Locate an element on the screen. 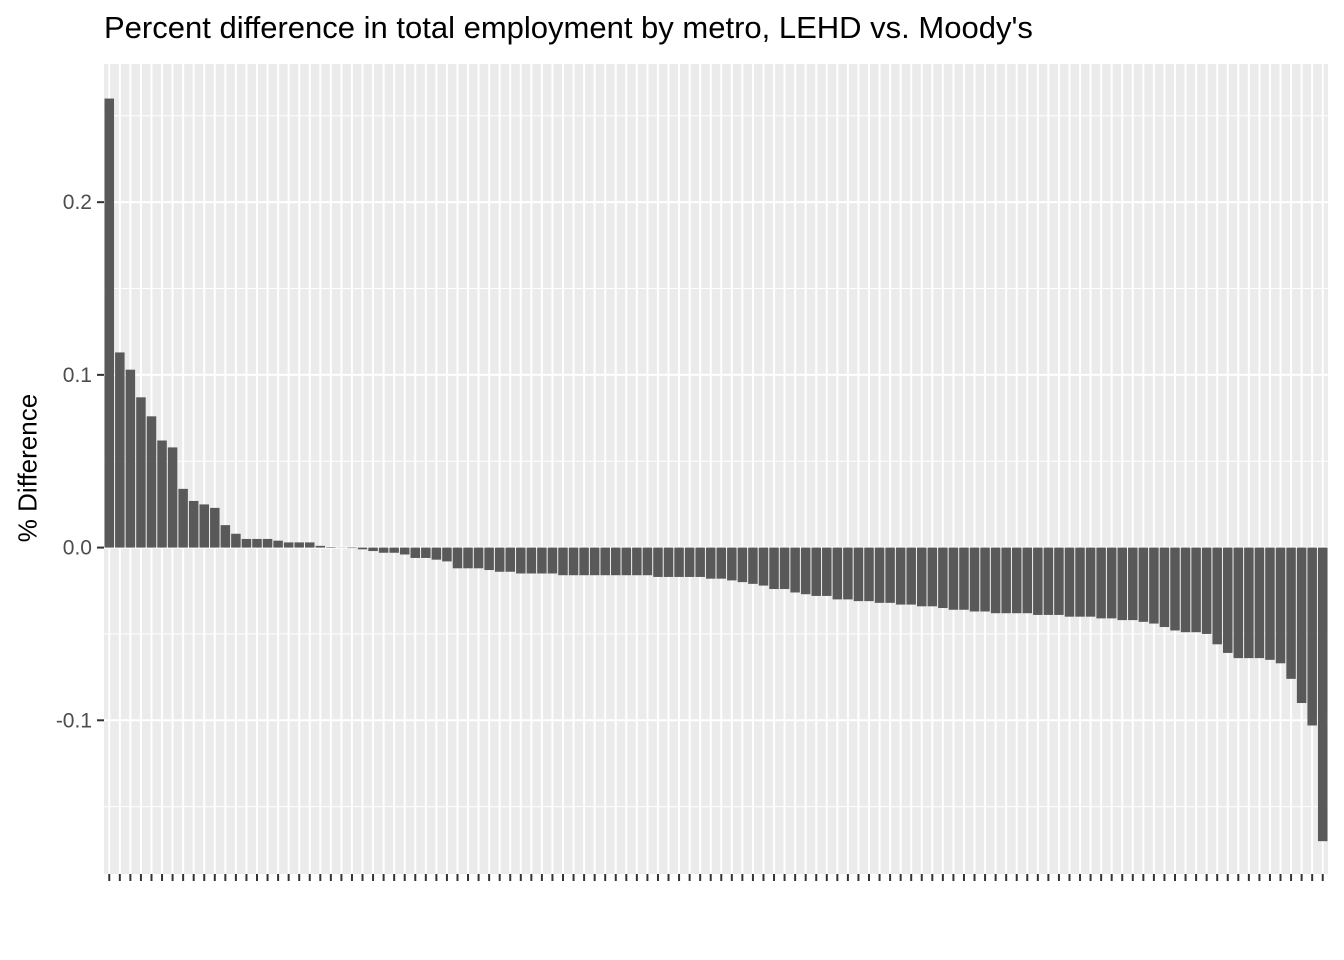  y-tick-label: -0.1 is located at coordinates (74, 720).